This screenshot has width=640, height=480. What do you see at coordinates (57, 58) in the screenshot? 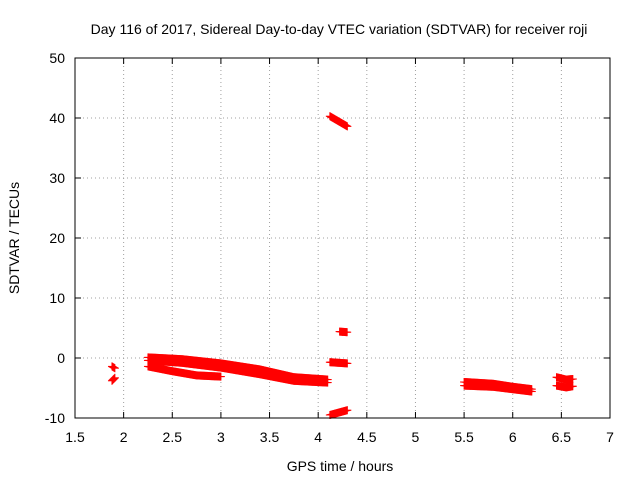
I see `y-tick-label: 50` at bounding box center [57, 58].